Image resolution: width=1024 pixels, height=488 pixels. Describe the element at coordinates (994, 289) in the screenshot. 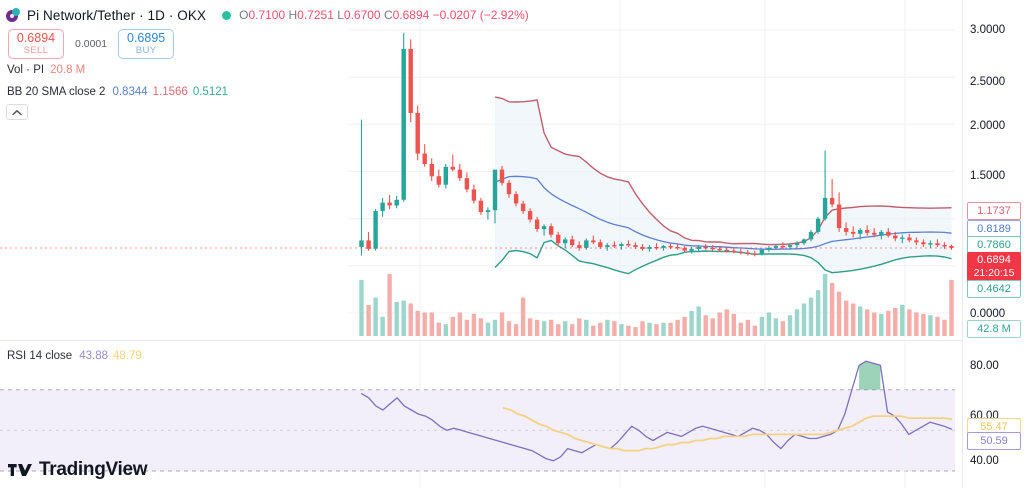

I see `bollinger-lower-badge: 0.4642` at that location.